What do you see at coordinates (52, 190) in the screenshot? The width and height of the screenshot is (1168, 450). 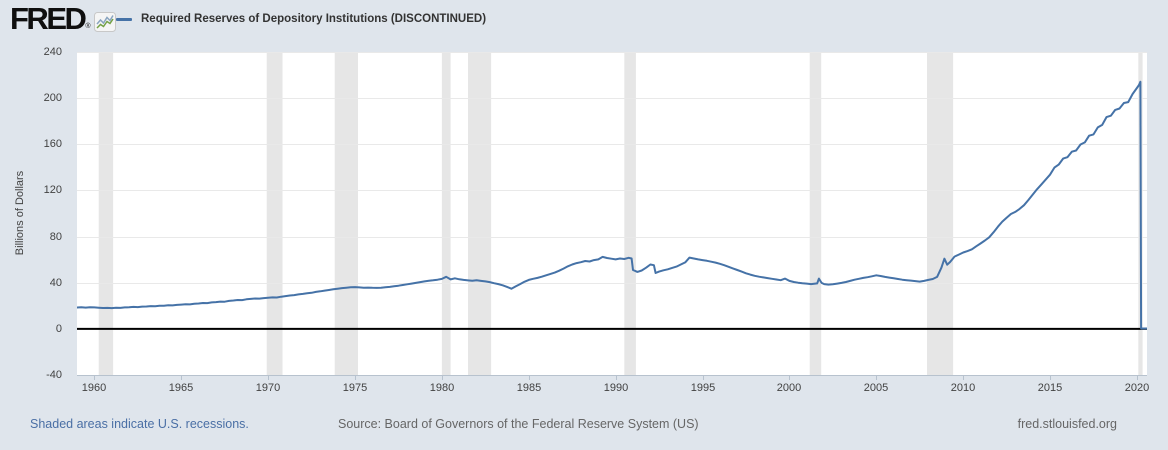 I see `y-tick-label: 120` at bounding box center [52, 190].